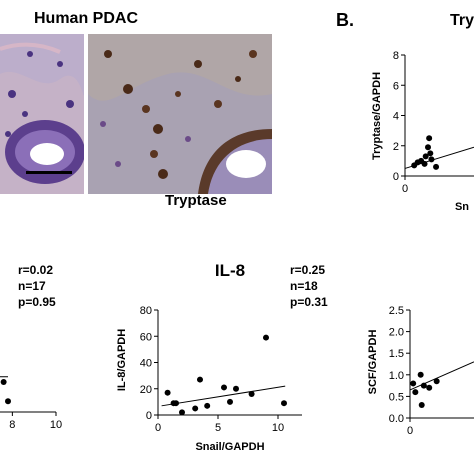  Describe the element at coordinates (396, 397) in the screenshot. I see `y-tick-label: 0.5` at that location.